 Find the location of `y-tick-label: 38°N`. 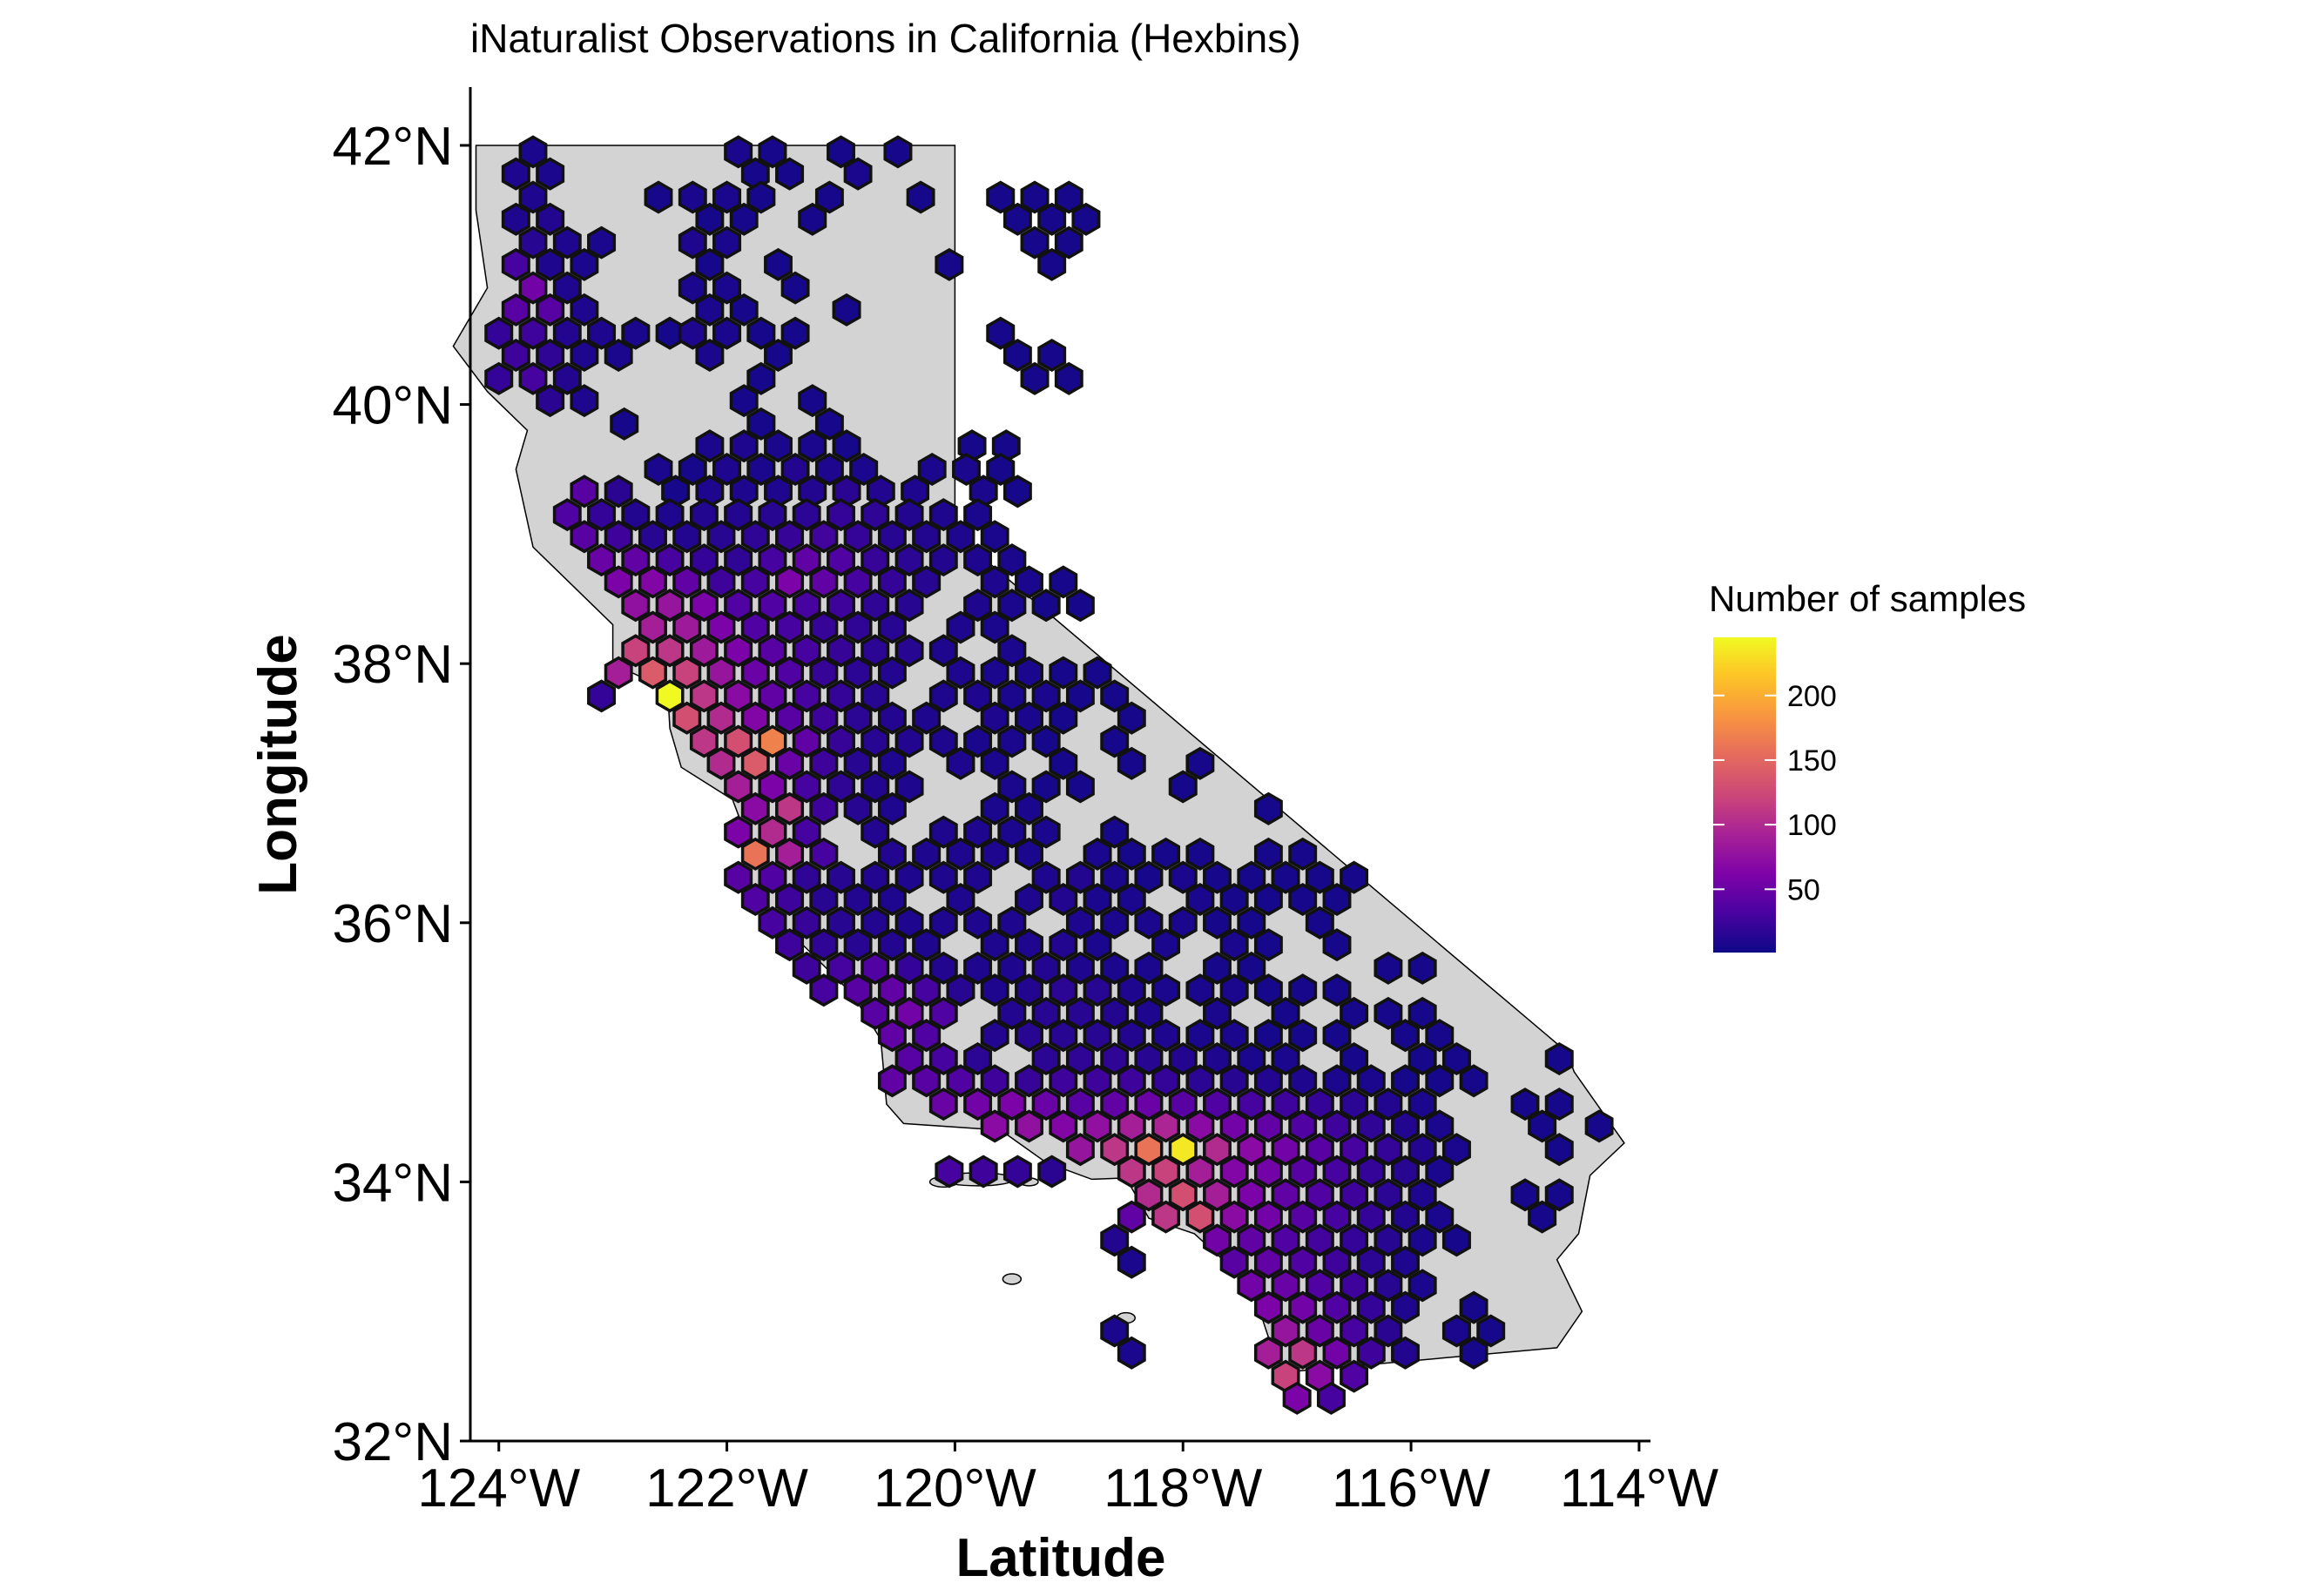

y-tick-label: 38°N is located at coordinates (392, 665).